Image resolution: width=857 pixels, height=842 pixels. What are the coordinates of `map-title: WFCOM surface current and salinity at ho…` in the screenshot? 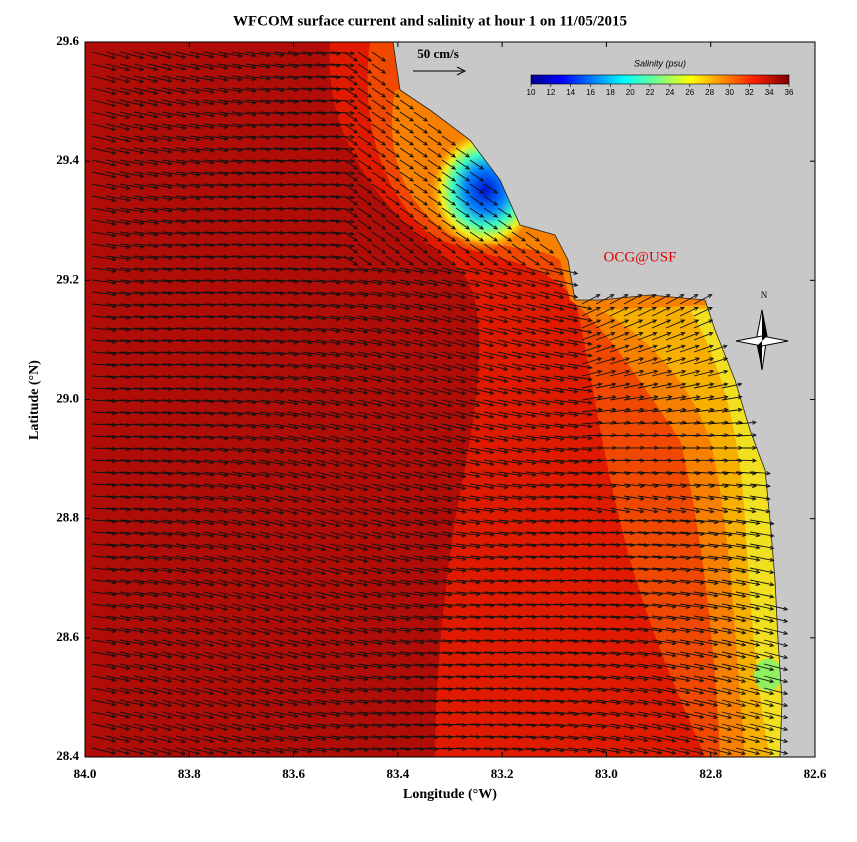 It's located at (430, 21).